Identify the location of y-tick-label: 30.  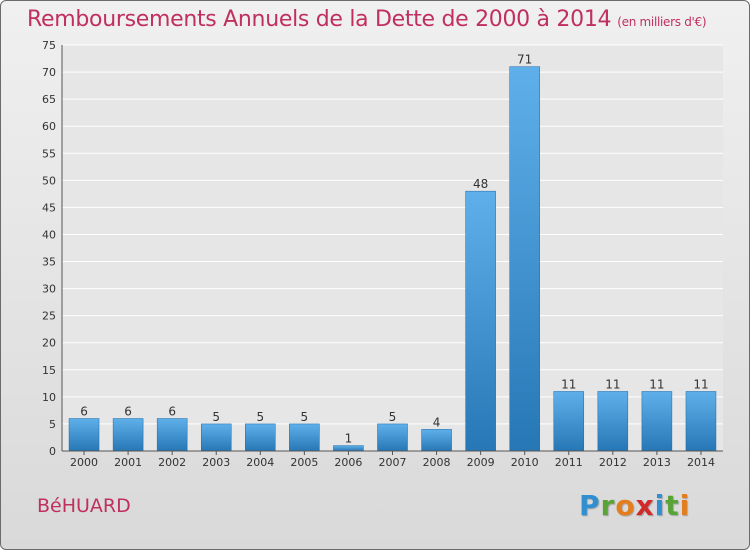
(49, 289).